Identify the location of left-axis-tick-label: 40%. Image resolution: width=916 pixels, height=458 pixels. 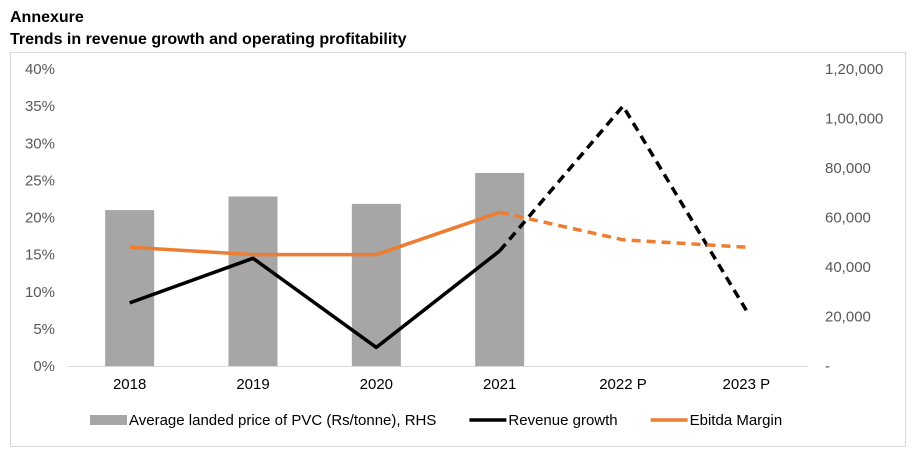
(40, 69).